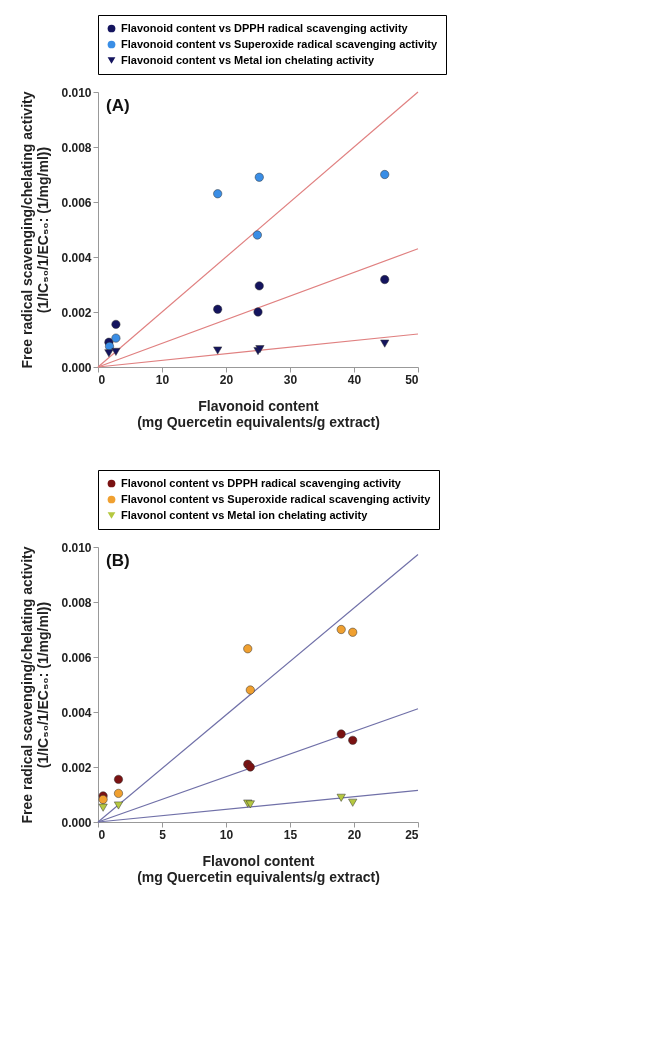 The image size is (651, 1048). Describe the element at coordinates (258, 860) in the screenshot. I see `text: Flavonol content` at that location.